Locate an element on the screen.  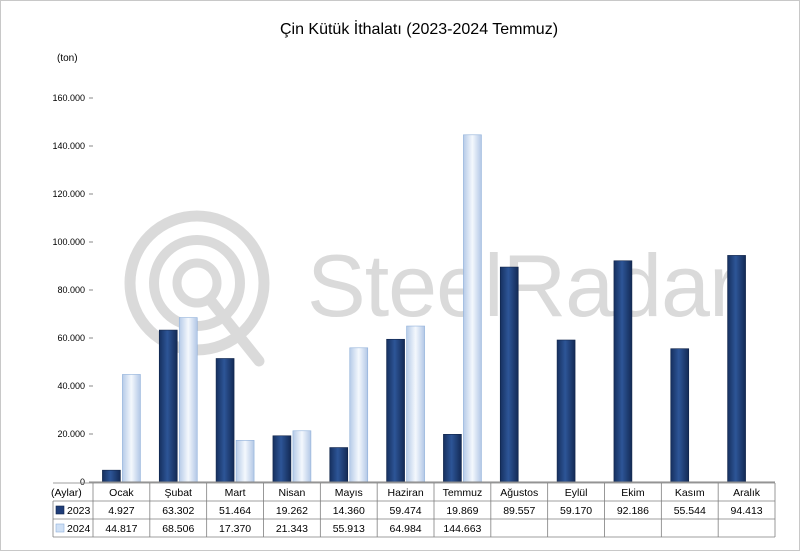
data-label: 89.557 is located at coordinates (519, 511).